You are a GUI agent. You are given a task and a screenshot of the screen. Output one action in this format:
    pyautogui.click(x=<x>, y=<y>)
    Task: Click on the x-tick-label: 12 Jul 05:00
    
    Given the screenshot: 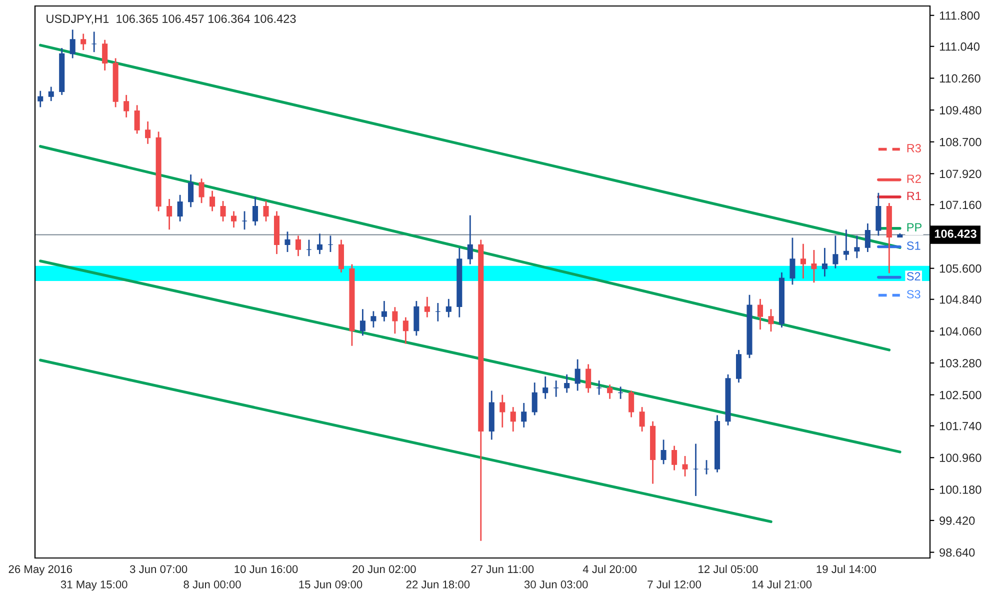 What is the action you would take?
    pyautogui.click(x=728, y=569)
    